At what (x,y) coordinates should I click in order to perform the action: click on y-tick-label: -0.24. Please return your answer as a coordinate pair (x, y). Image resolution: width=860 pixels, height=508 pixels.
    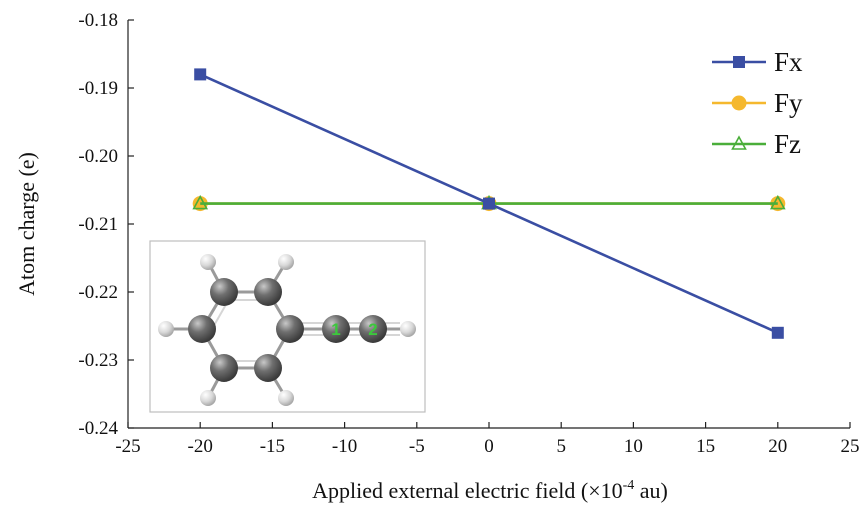
    Looking at the image, I should click on (98, 428).